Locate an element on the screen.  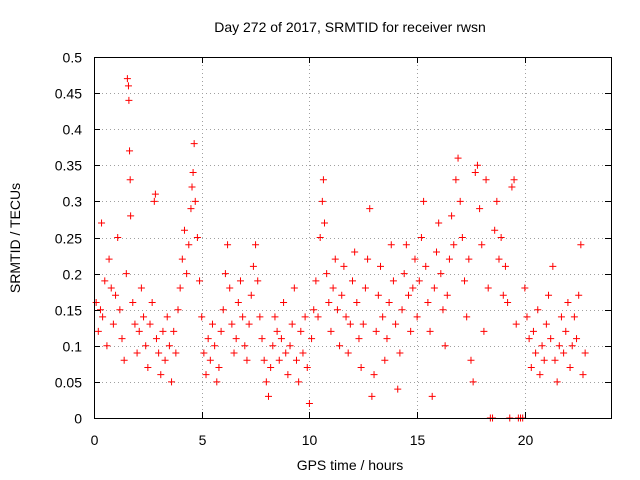
x-tick-label: 10 is located at coordinates (310, 440).